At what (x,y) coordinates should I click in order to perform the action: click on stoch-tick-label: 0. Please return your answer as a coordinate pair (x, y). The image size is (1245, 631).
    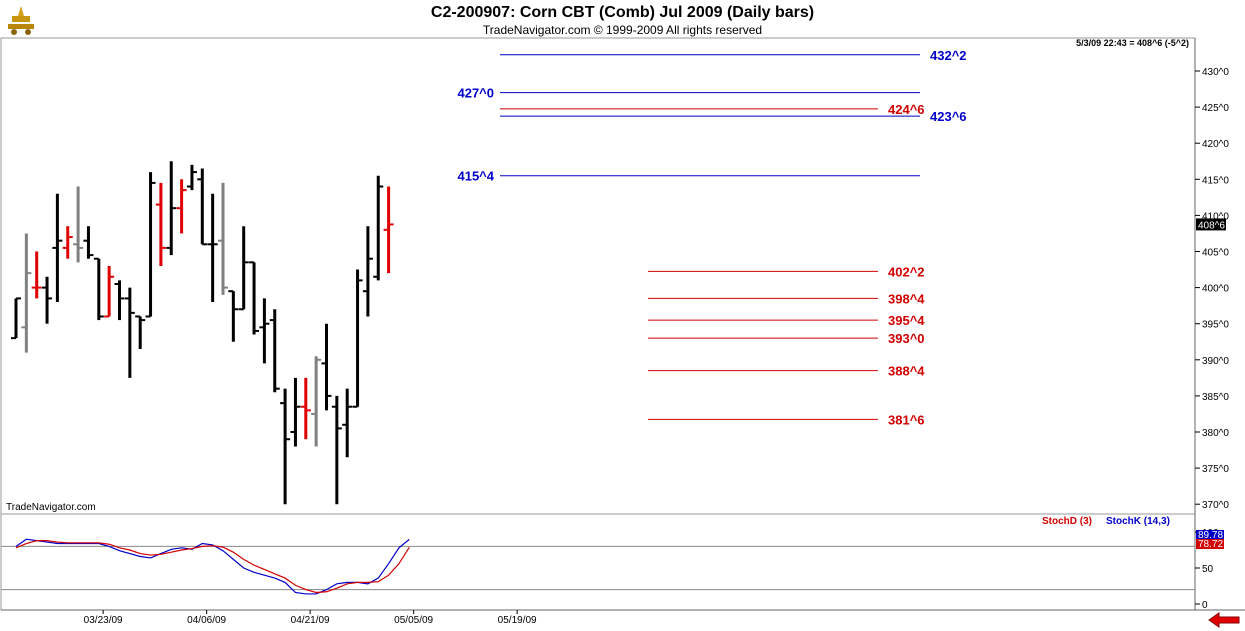
    Looking at the image, I should click on (1205, 605).